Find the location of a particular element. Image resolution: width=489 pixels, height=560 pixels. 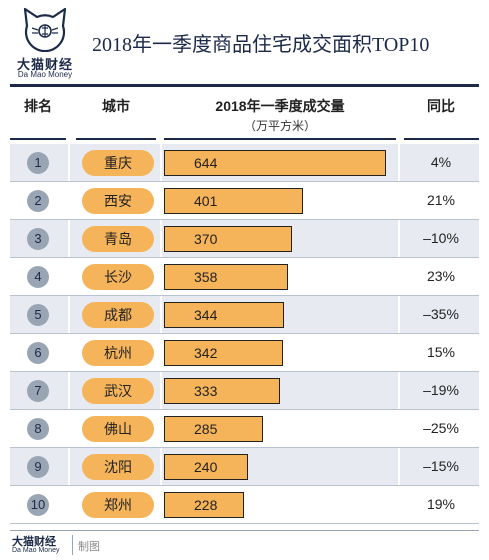

rank-badge: 3 is located at coordinates (38, 238).